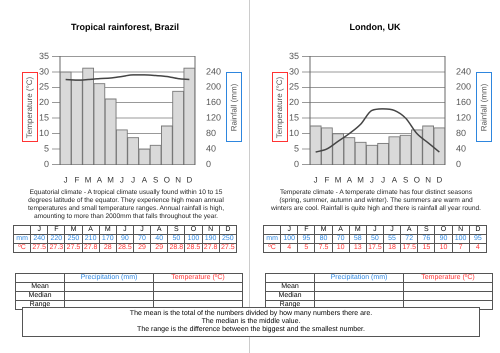 The image size is (500, 353). Describe the element at coordinates (125, 27) in the screenshot. I see `chart-title: Tropical rainforest, Brazil` at that location.